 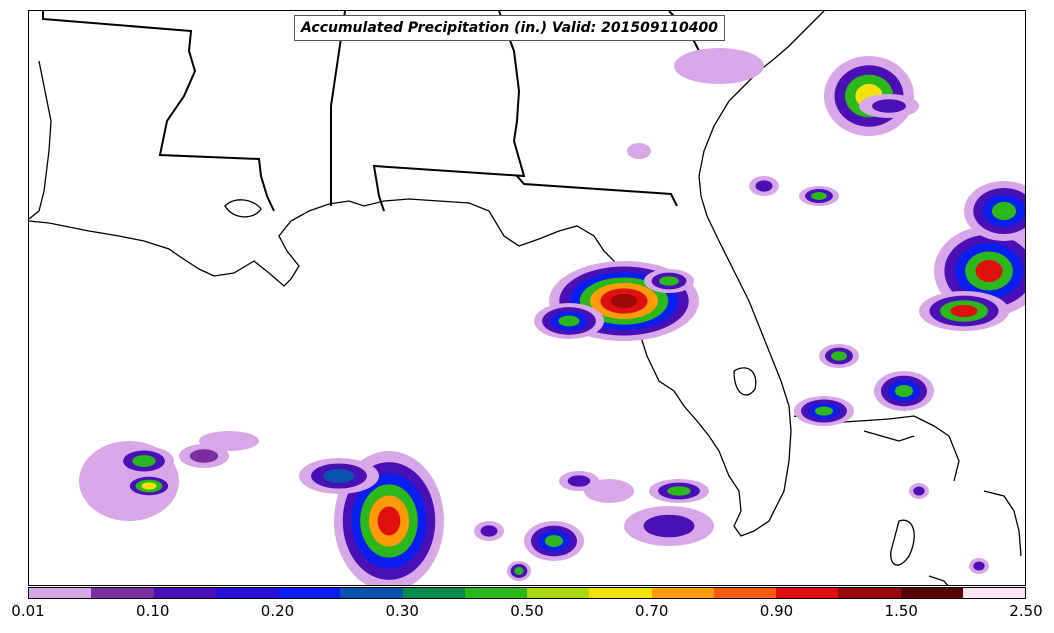 What do you see at coordinates (527, 611) in the screenshot?
I see `colorbar-tick-label: 0.50` at bounding box center [527, 611].